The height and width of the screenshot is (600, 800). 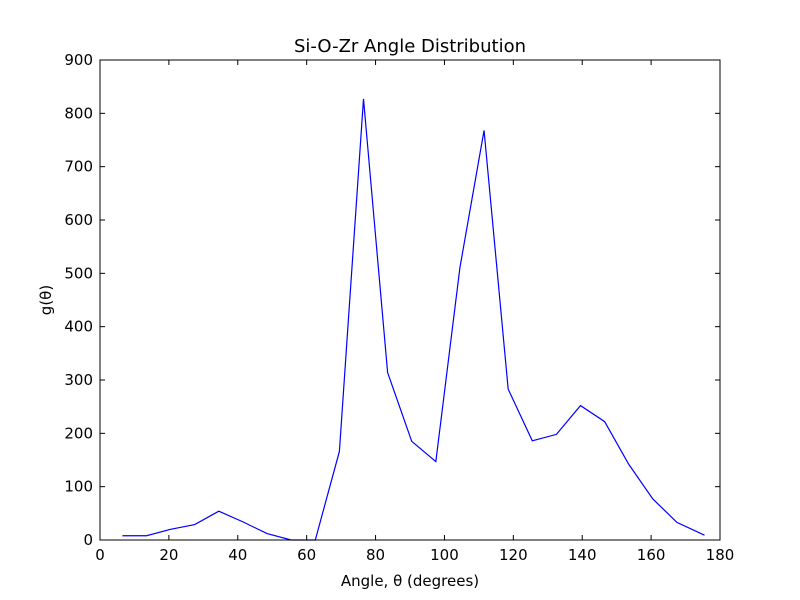 What do you see at coordinates (78, 220) in the screenshot?
I see `y-tick-label: 600` at bounding box center [78, 220].